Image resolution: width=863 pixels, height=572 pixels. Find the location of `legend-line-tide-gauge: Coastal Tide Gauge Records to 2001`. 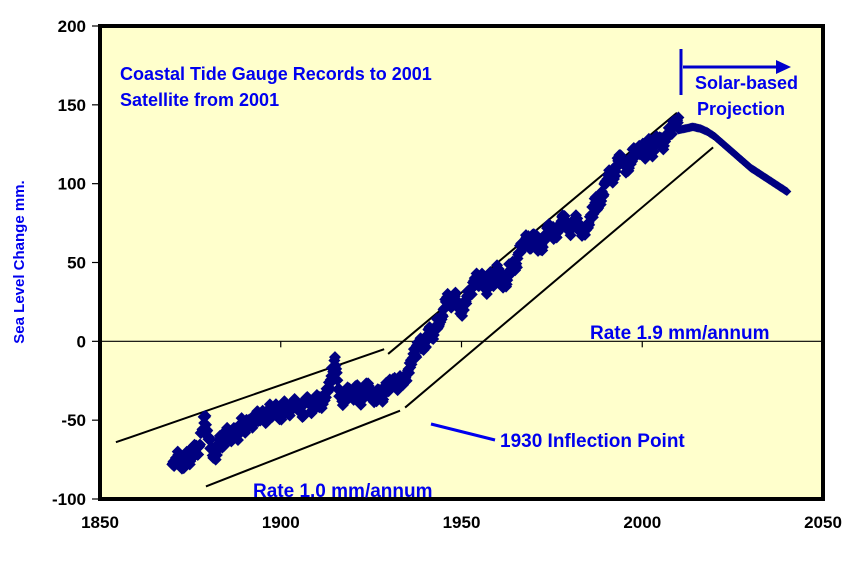

legend-line-tide-gauge: Coastal Tide Gauge Records to 2001 is located at coordinates (276, 74).